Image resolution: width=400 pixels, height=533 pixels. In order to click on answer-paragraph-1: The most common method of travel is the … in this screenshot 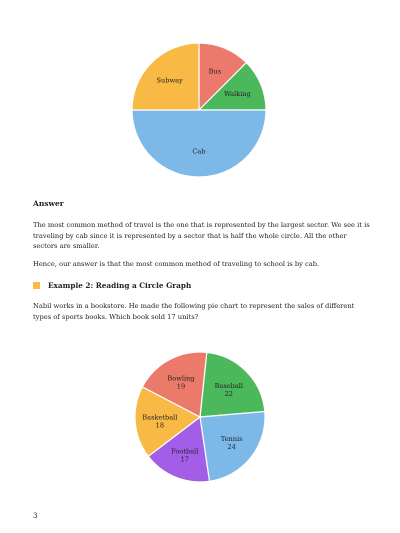, I will do `click(201, 235)`.